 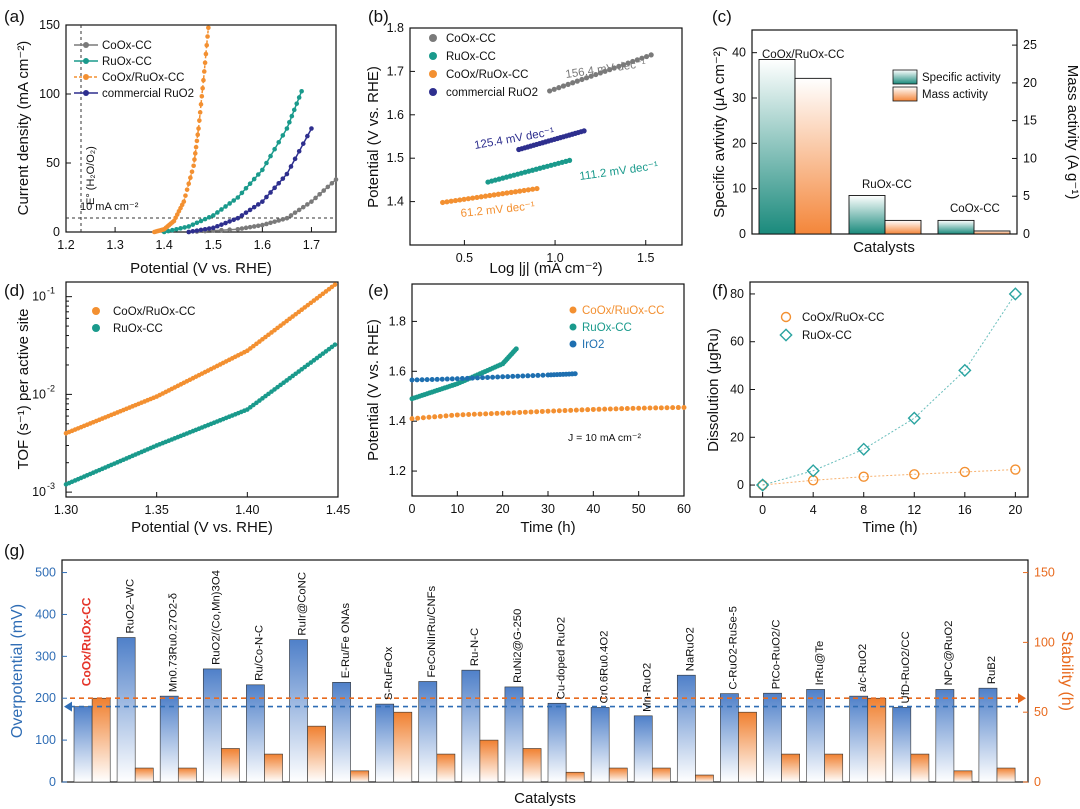 I want to click on catalyst-label: RuNi2@G-250, so click(x=518, y=646).